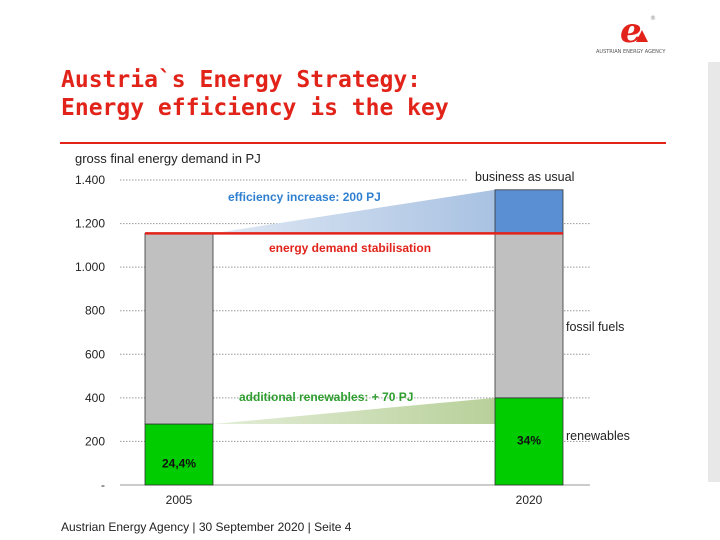 This screenshot has height=540, width=720. Describe the element at coordinates (714, 272) in the screenshot. I see `side-panel-edge` at that location.